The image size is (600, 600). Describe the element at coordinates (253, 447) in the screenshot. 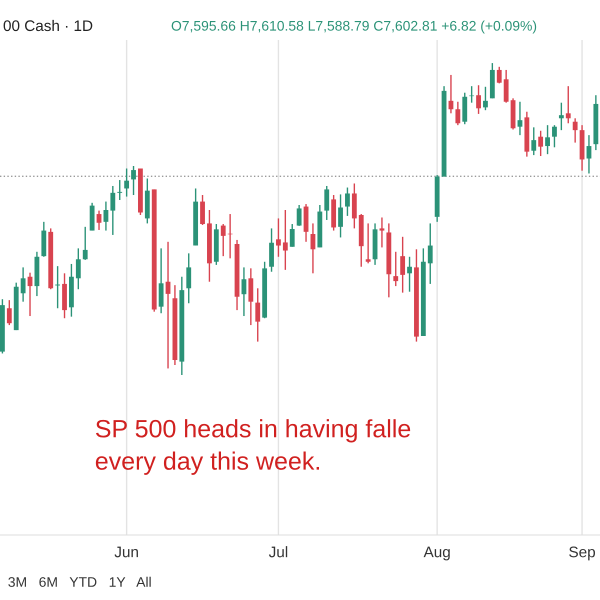

I see `text: SP 500 heads in having falle every day this week.` at that location.